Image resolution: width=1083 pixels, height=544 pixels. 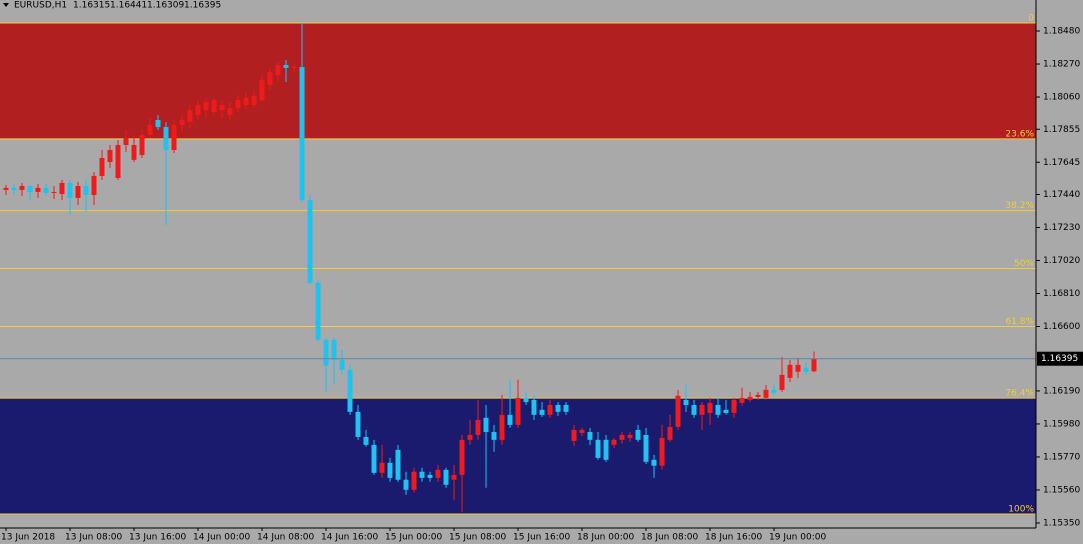 What do you see at coordinates (1061, 98) in the screenshot?
I see `y-tick-label: 1.18060` at bounding box center [1061, 98].